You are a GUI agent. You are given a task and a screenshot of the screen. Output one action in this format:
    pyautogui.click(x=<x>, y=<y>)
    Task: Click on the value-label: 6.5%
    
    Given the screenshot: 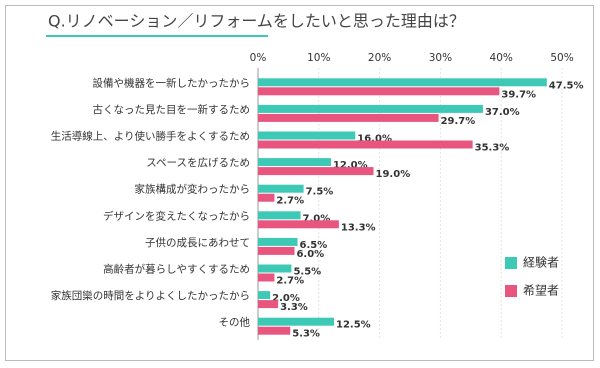 What is the action you would take?
    pyautogui.click(x=314, y=245)
    